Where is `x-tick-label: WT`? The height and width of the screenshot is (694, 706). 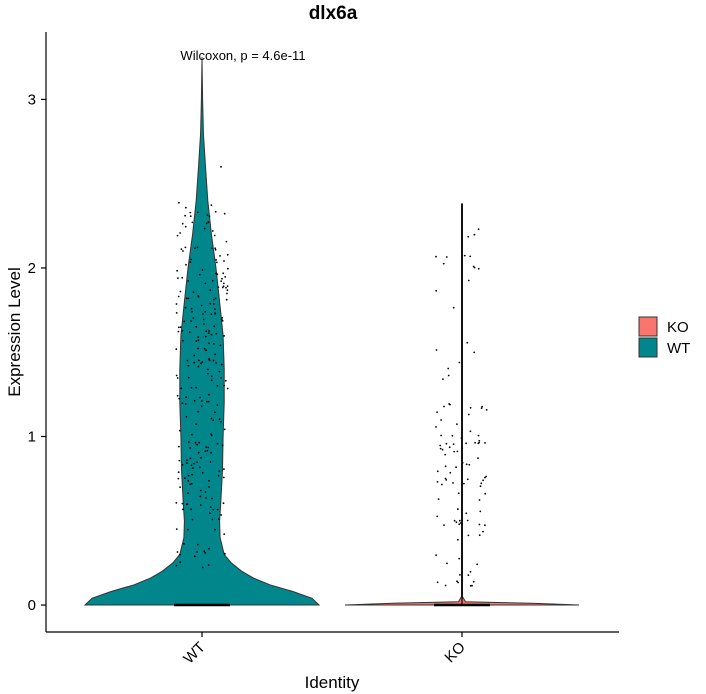 x-tick-label: WT is located at coordinates (194, 653).